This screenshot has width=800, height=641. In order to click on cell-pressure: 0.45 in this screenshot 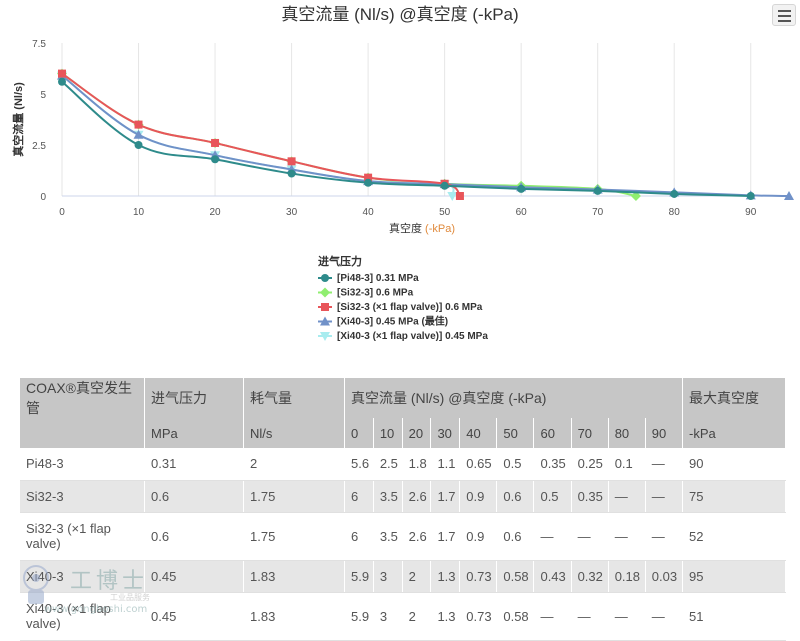, I will do `click(194, 576)`.